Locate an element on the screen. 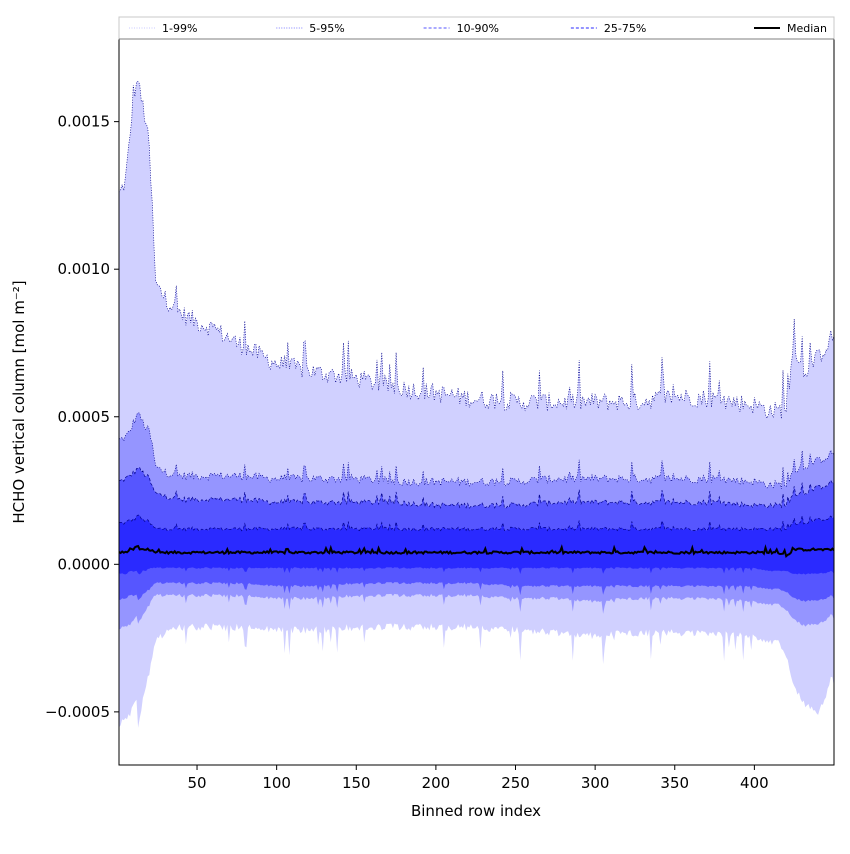 The image size is (850, 854). x-axis: 50 100 150 200 250 300 350 400 is located at coordinates (478, 778).